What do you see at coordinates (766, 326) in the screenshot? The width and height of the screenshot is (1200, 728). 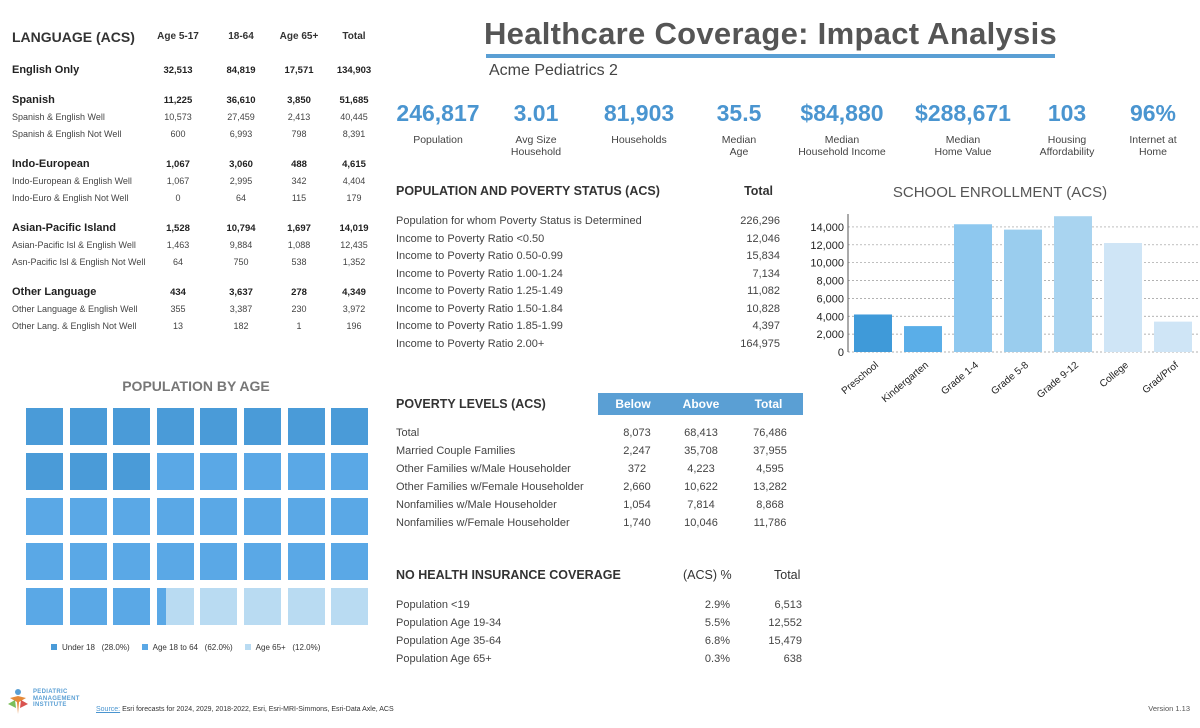 I see `poverty-status-value: 4,397` at bounding box center [766, 326].